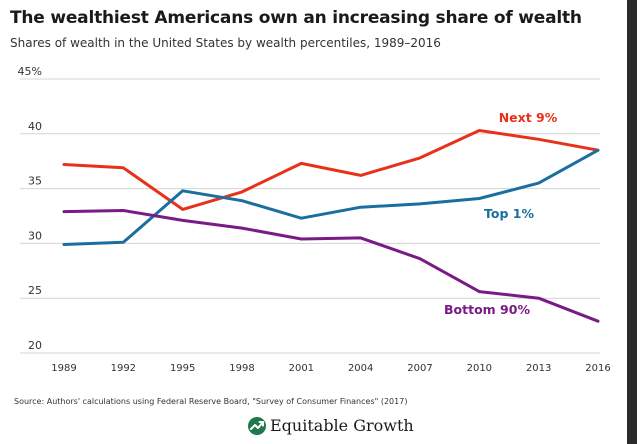  Describe the element at coordinates (342, 425) in the screenshot. I see `brand-name: Equitable Growth` at that location.